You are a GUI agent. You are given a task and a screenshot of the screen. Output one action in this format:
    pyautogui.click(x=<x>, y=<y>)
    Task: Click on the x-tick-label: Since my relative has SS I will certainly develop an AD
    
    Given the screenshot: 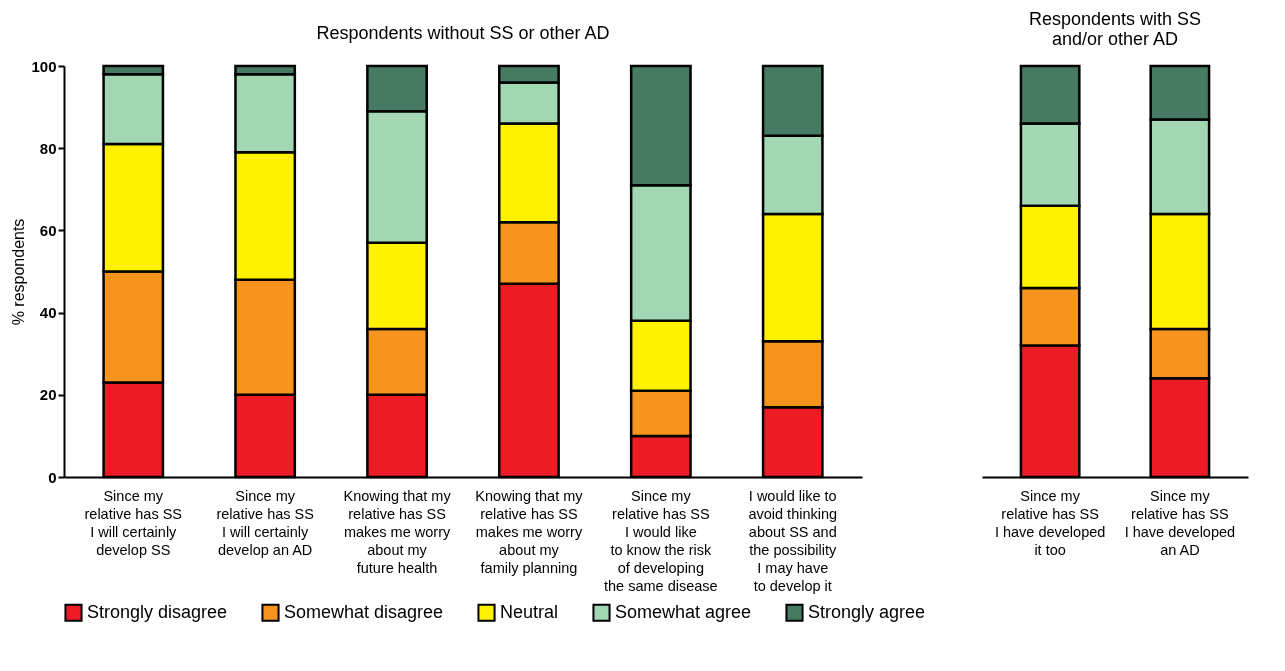 What is the action you would take?
    pyautogui.click(x=265, y=522)
    